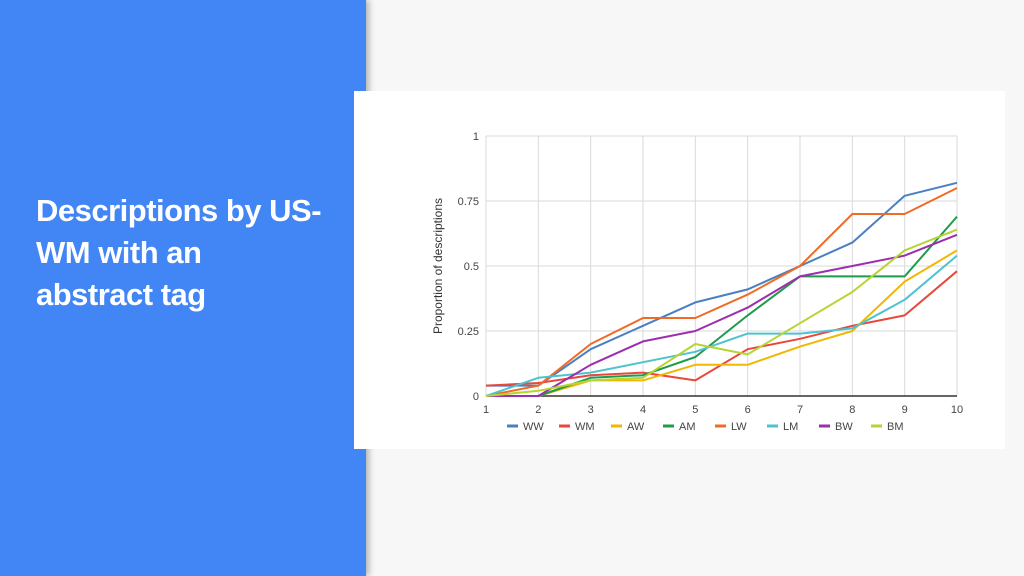 The width and height of the screenshot is (1024, 576). Describe the element at coordinates (800, 410) in the screenshot. I see `x-tick-label: 7` at that location.